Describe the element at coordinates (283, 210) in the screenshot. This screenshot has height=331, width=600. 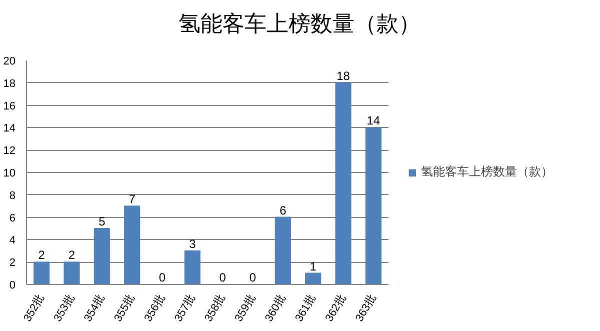
I see `data-label: 6` at that location.